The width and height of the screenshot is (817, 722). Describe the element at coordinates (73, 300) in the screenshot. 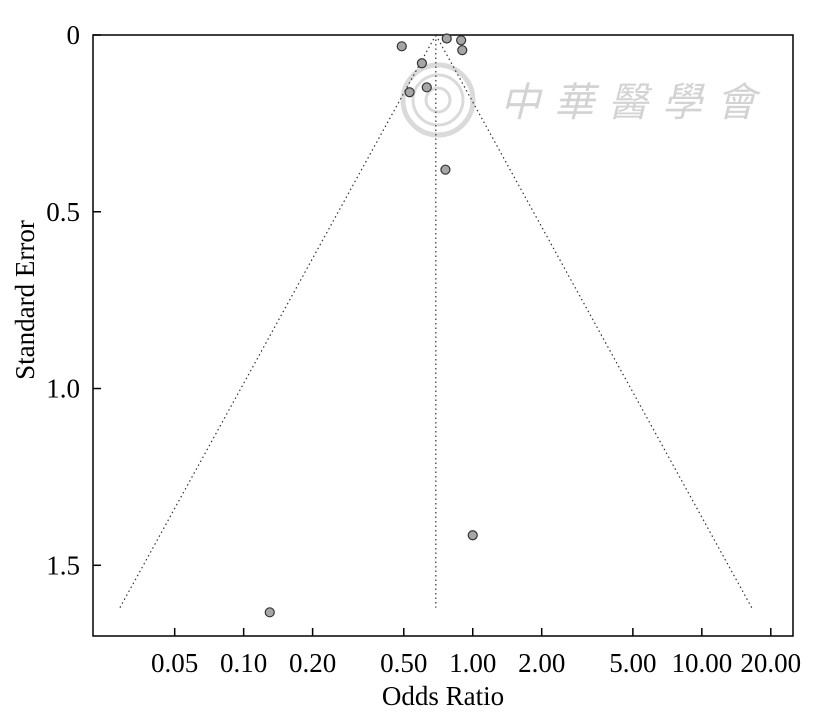

I see `y-axis: 0 0.5 1.0 1.5` at that location.